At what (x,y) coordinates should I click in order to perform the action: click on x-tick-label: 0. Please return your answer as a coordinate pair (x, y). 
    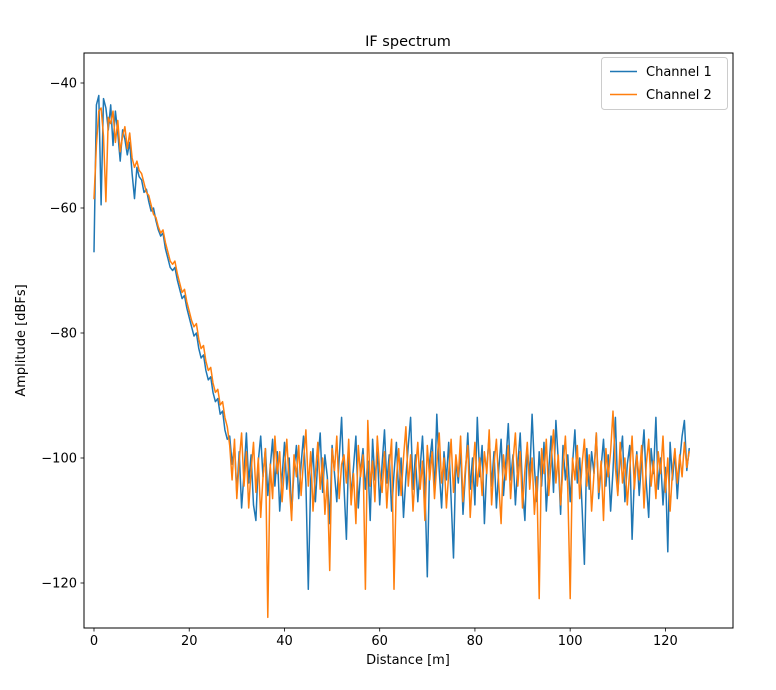
    Looking at the image, I should click on (94, 641).